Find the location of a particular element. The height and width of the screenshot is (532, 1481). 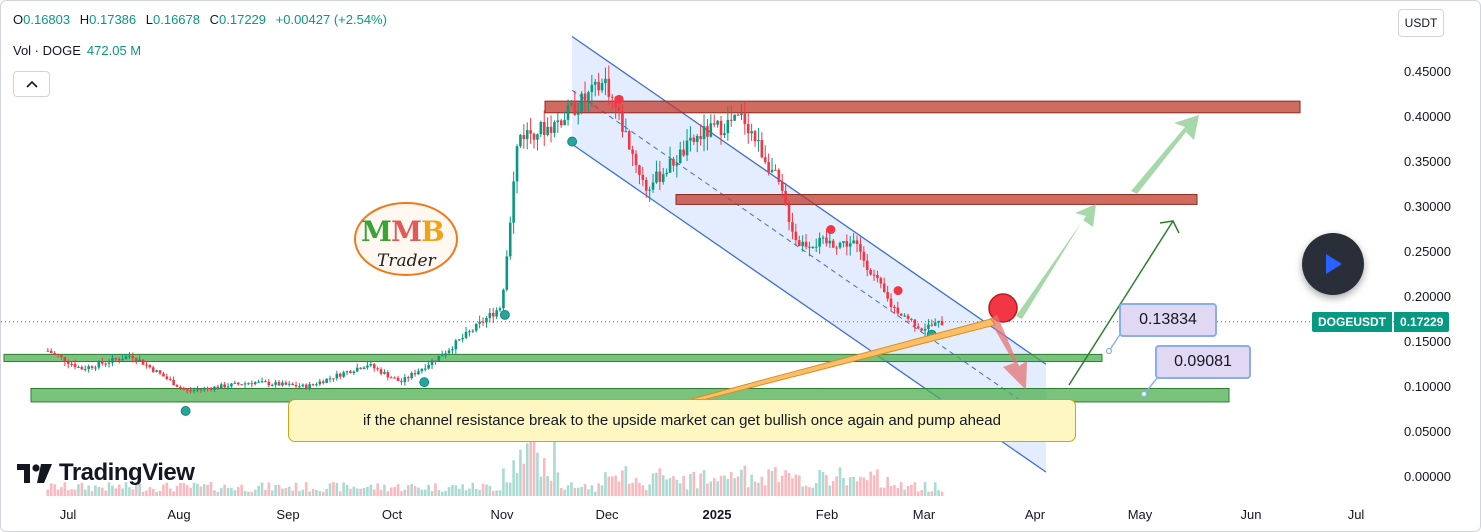

last-price-value: 0.17229 is located at coordinates (1422, 322).